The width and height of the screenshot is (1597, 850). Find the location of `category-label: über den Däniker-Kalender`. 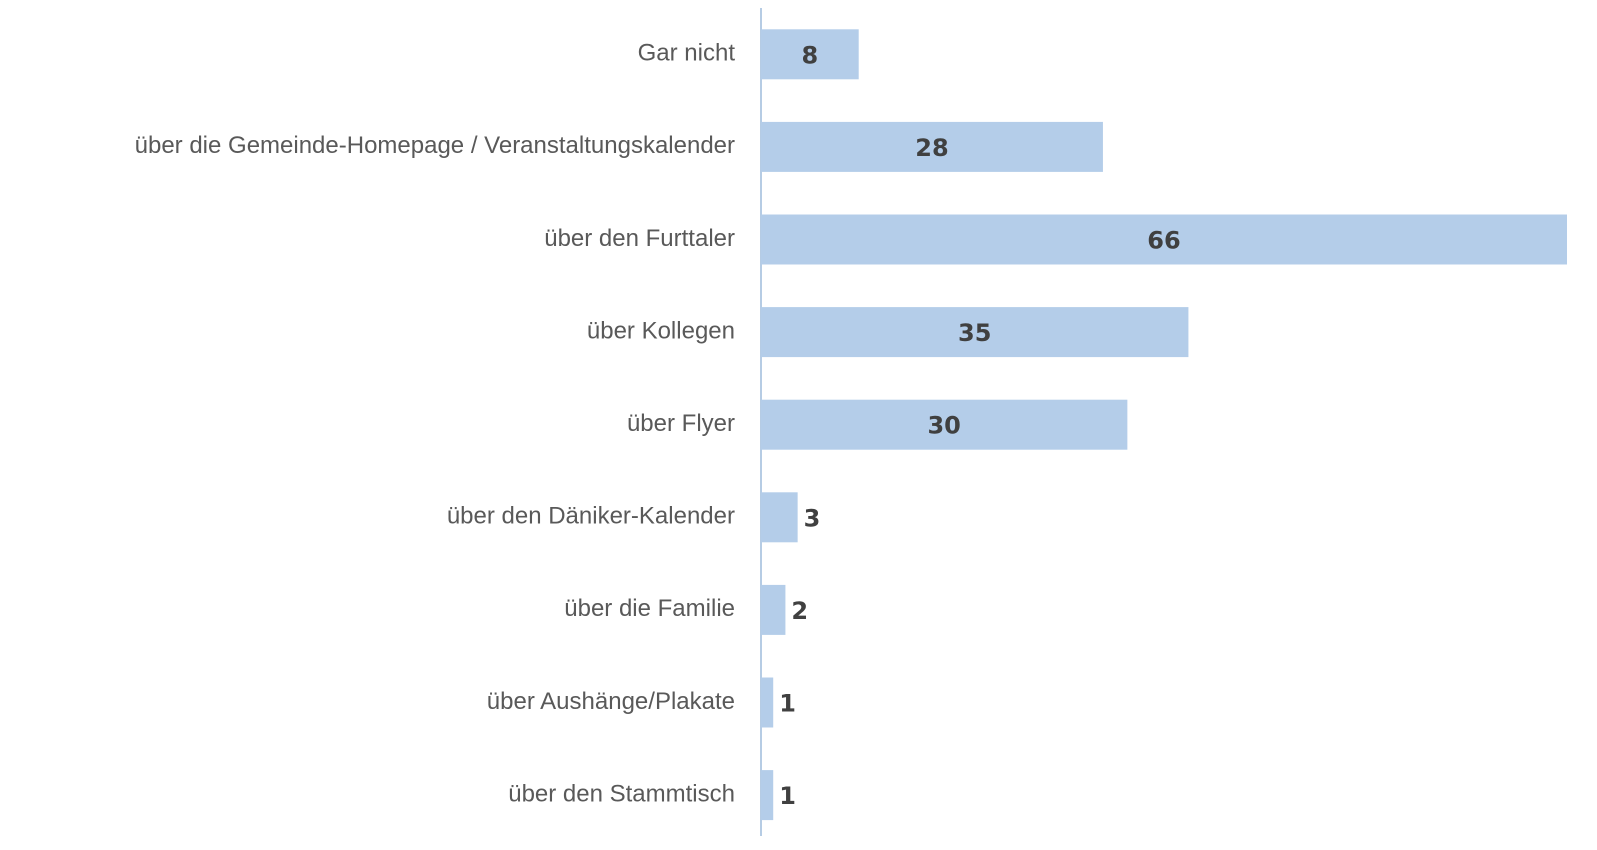

category-label: über den Däniker-Kalender is located at coordinates (591, 516).